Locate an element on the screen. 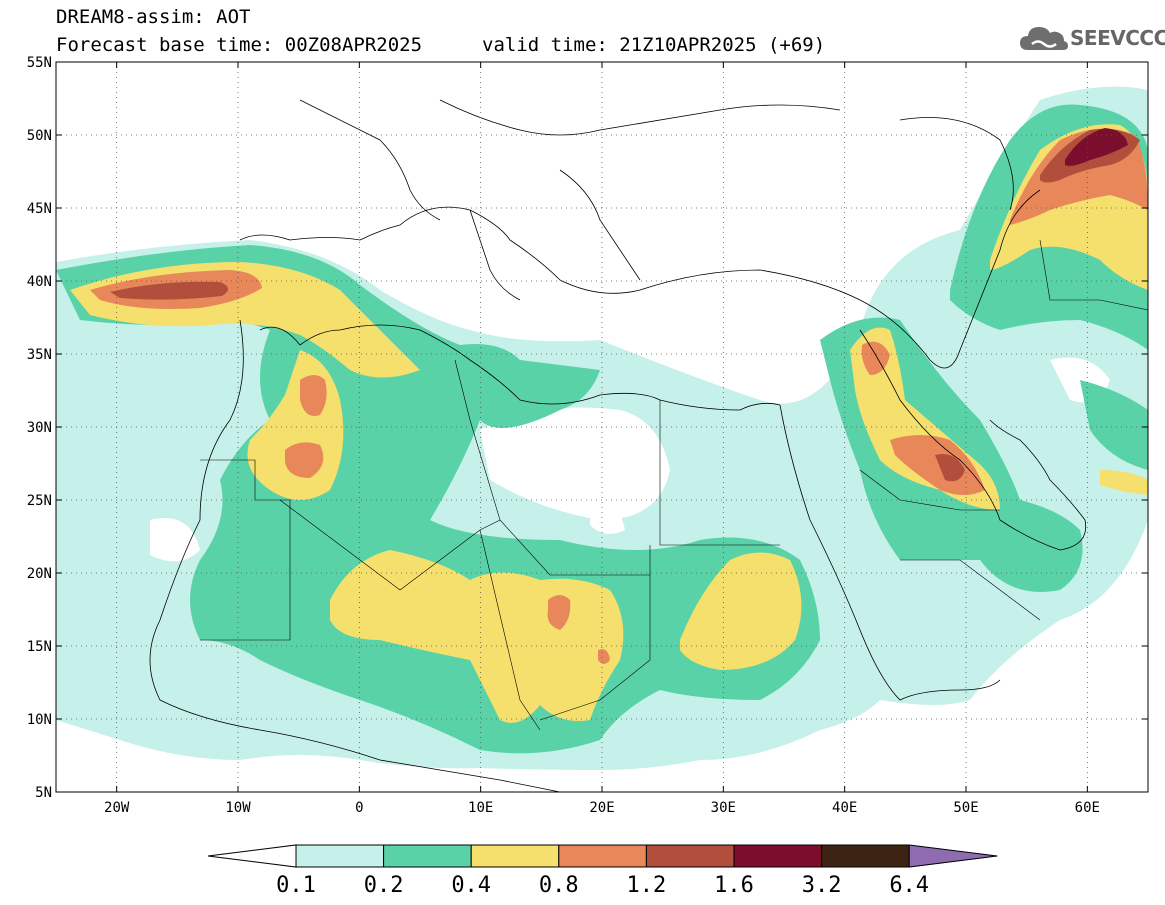 Image resolution: width=1165 pixels, height=905 pixels. lon-tick-label: 40E is located at coordinates (844, 808).